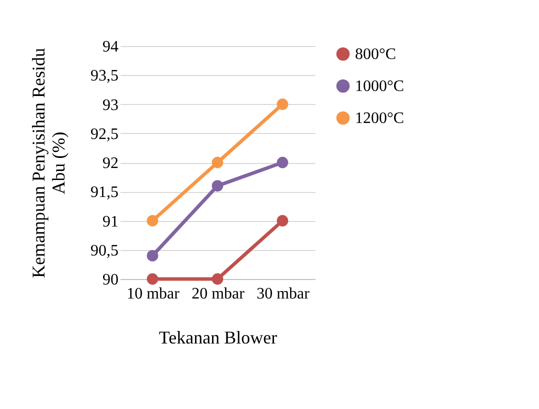 Image resolution: width=539 pixels, height=409 pixels. Describe the element at coordinates (104, 76) in the screenshot. I see `y-tick-label: 93,5` at that location.